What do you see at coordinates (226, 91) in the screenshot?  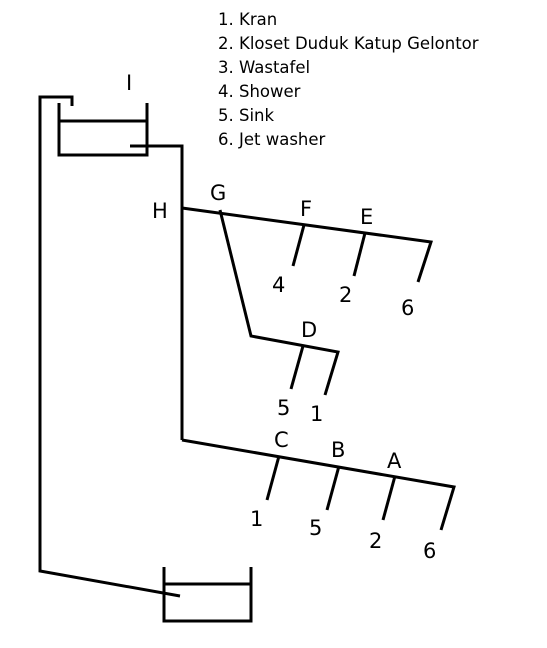 I see `legend-number: 4.` at bounding box center [226, 91].